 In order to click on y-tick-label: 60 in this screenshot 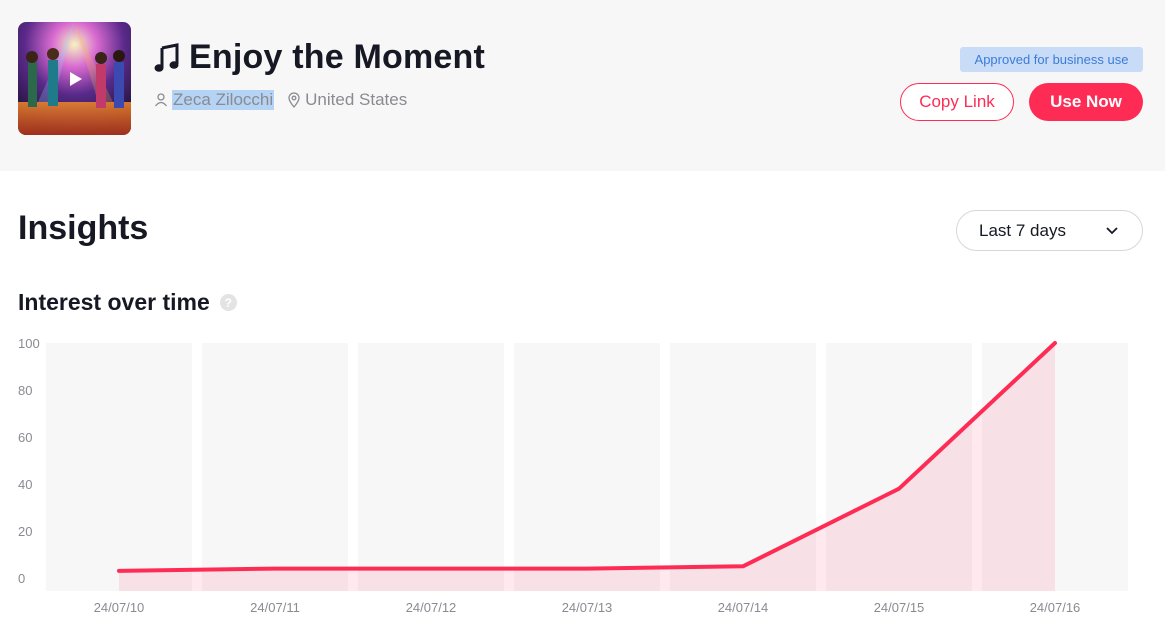, I will do `click(25, 437)`.